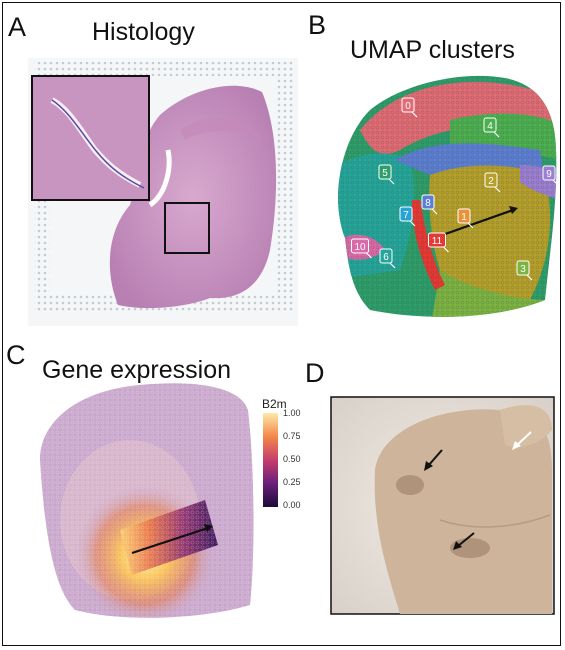 The image size is (565, 650). I want to click on panel-a-title: Histology, so click(143, 32).